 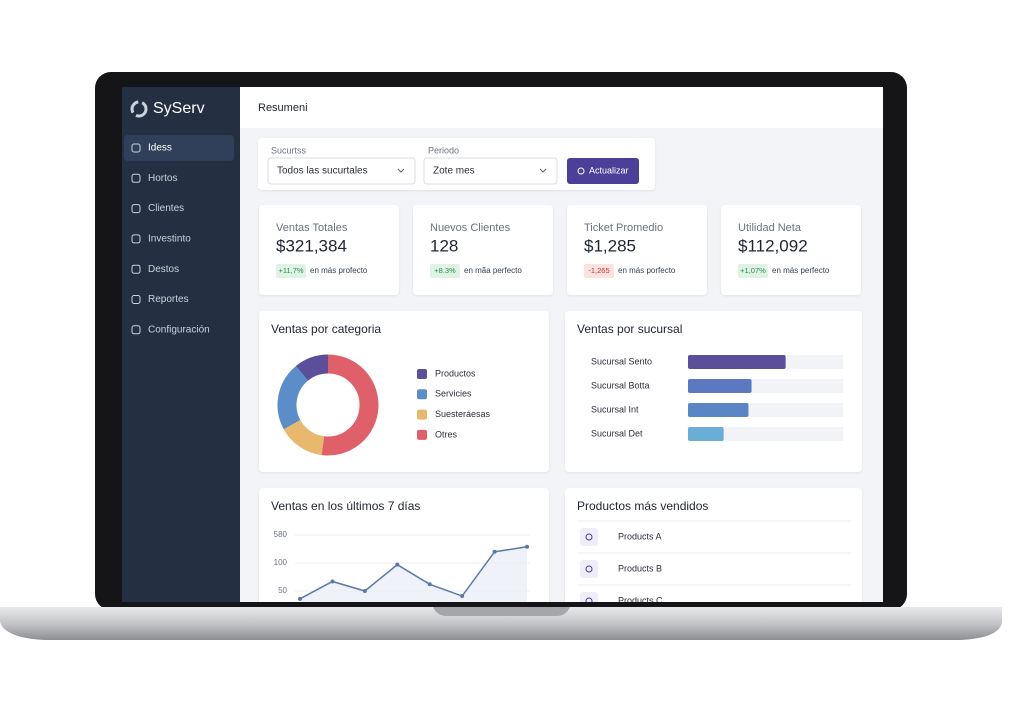 I want to click on kpi-change: +11,7%, so click(x=290, y=270).